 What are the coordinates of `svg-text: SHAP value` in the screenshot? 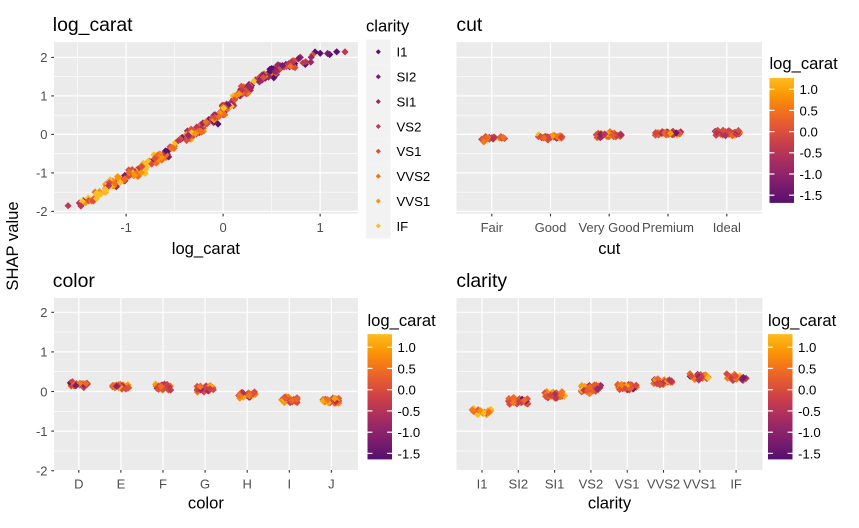 It's located at (12, 245).